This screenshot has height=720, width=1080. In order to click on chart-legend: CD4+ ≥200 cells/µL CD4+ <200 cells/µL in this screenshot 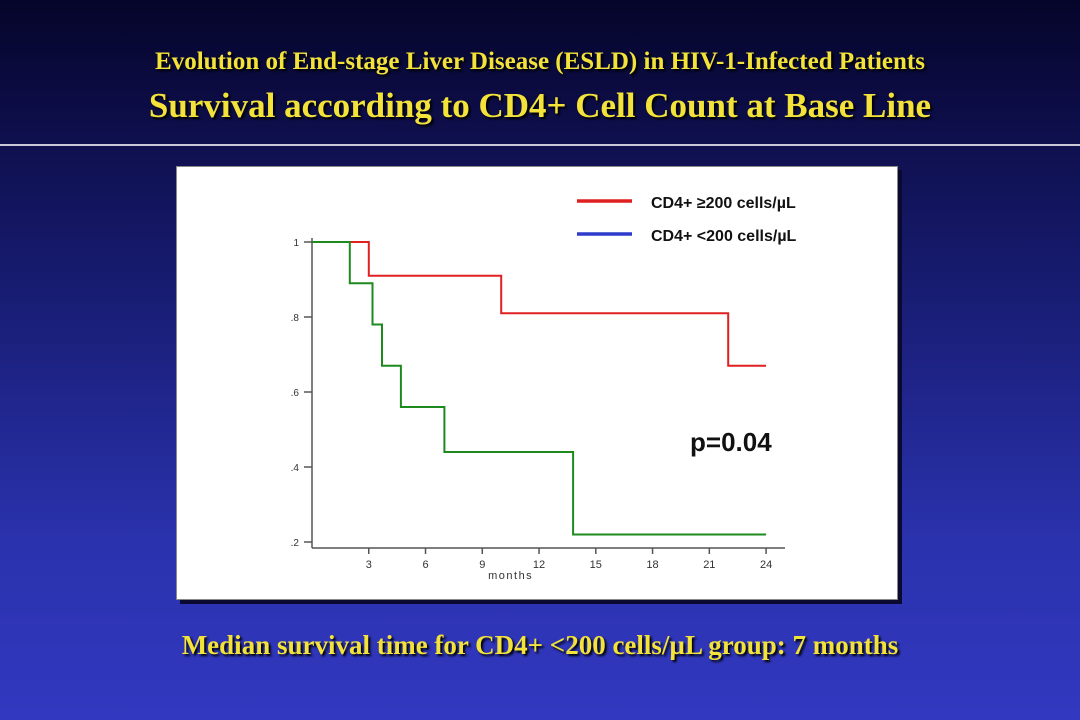, I will do `click(687, 220)`.